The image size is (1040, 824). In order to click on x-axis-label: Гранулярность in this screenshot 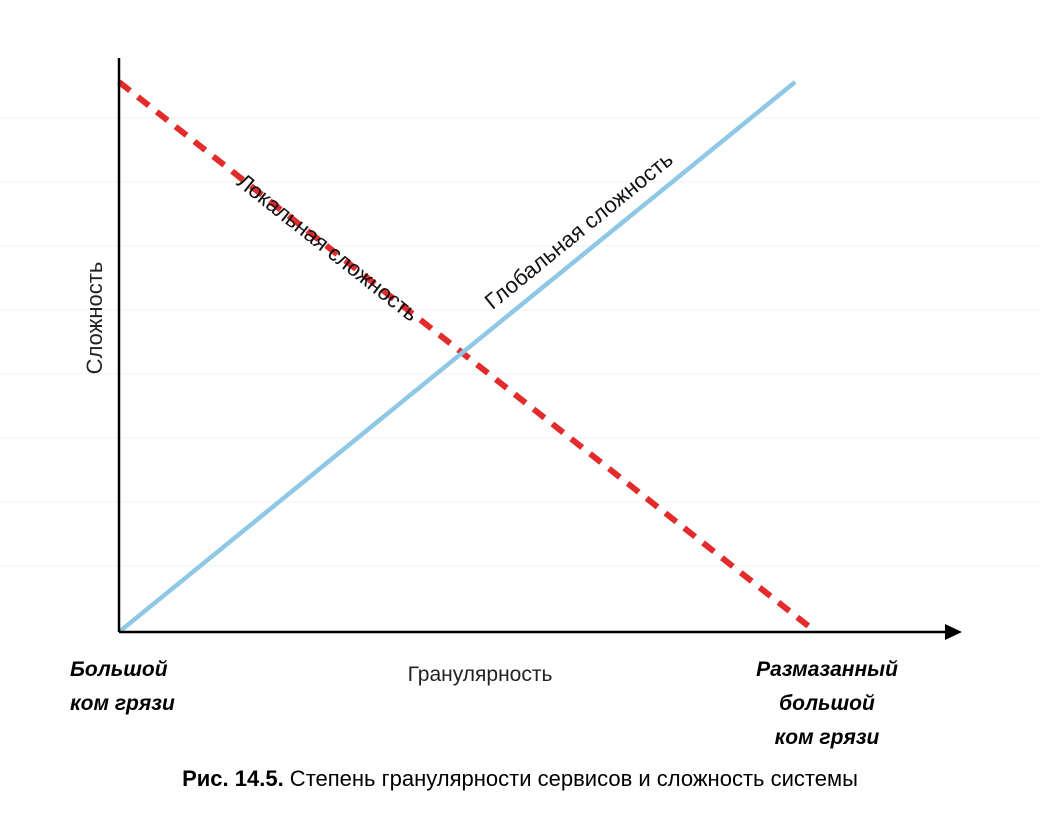, I will do `click(480, 674)`.